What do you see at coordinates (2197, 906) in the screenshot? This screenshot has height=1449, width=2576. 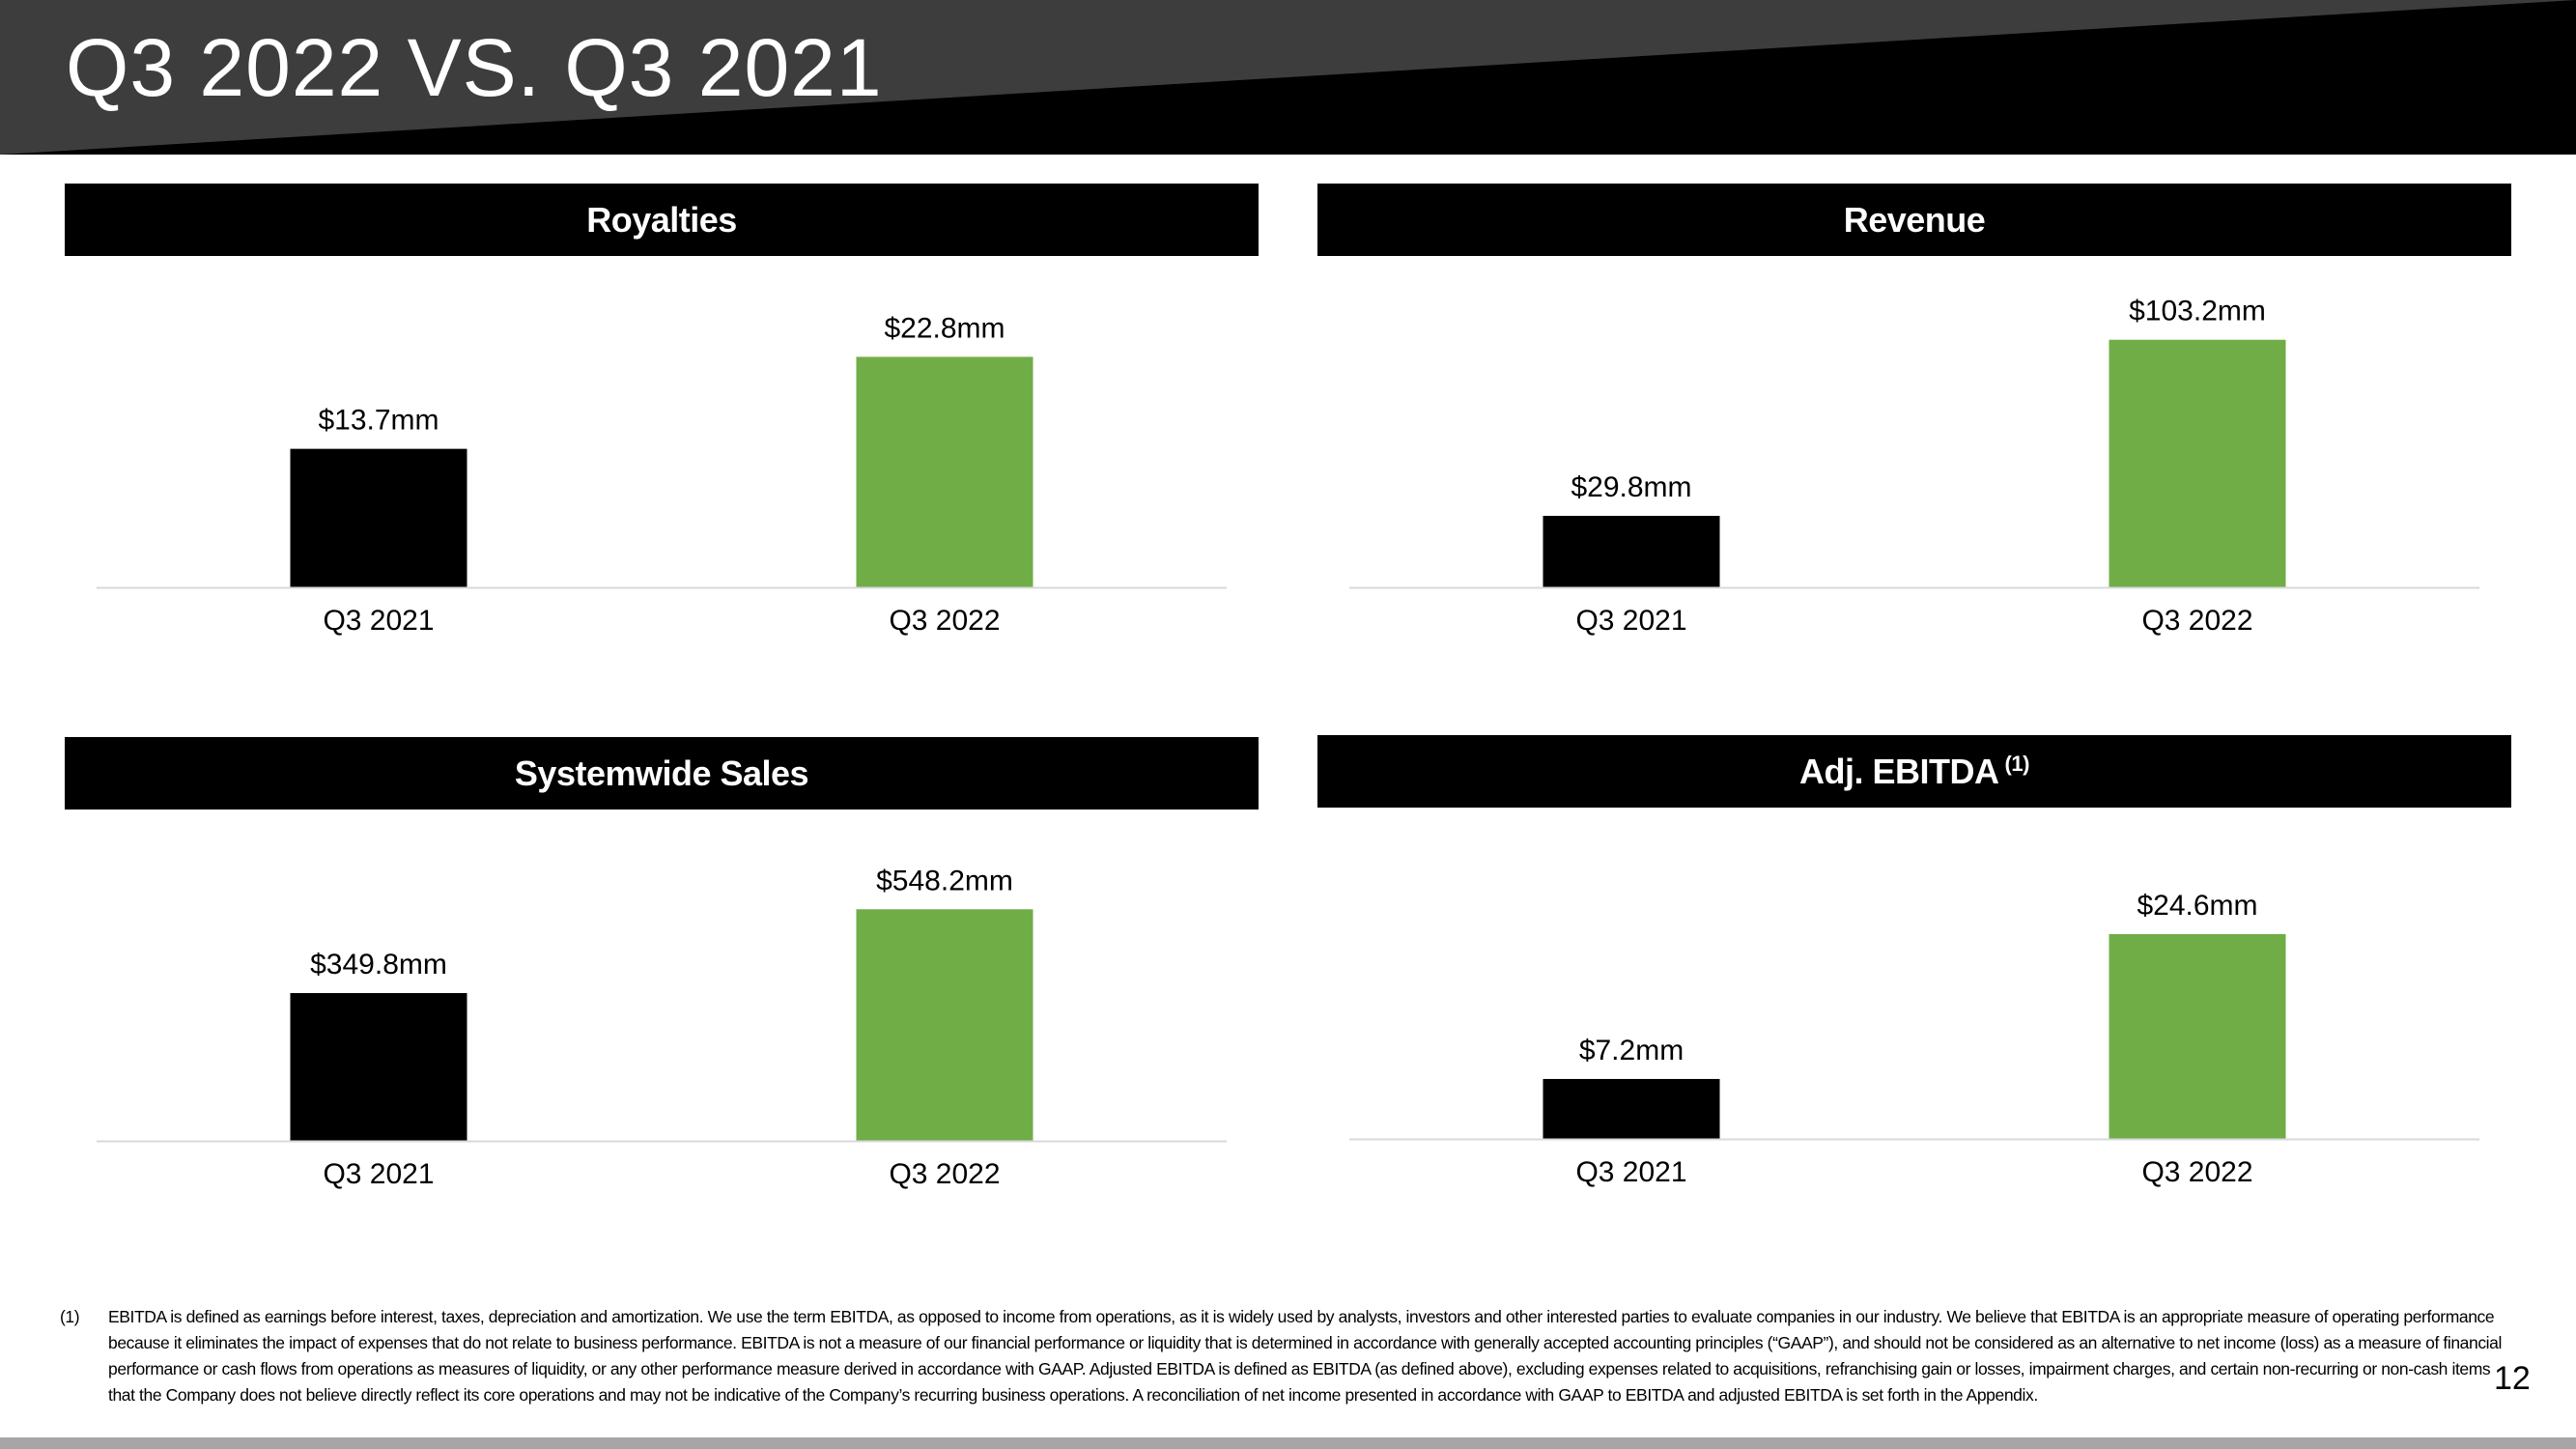 I see `data-label: $24.6mm` at bounding box center [2197, 906].